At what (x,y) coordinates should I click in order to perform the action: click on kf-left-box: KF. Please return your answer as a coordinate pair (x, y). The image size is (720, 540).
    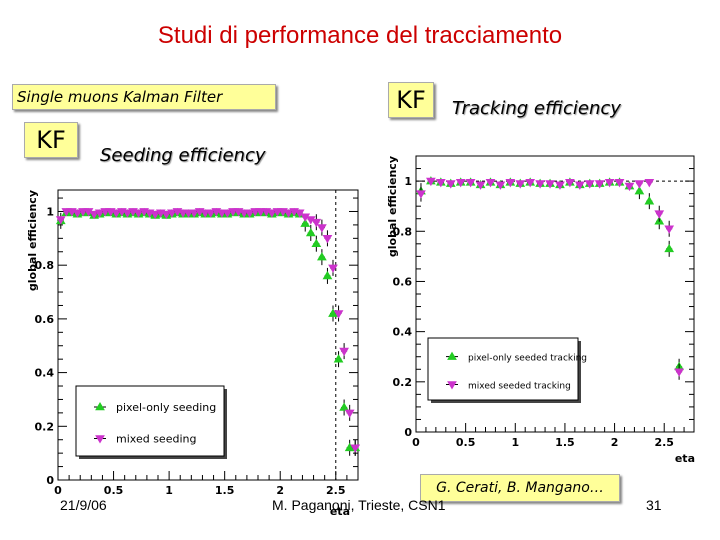
    Looking at the image, I should click on (51, 140).